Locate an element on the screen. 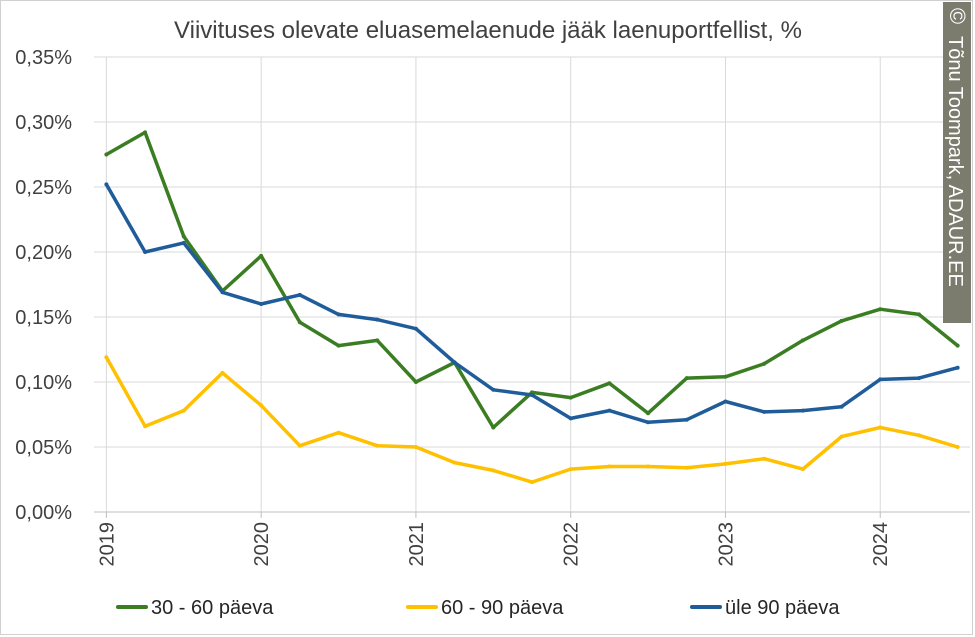 This screenshot has width=975, height=637. y-tick-label: 0,05% is located at coordinates (43, 448).